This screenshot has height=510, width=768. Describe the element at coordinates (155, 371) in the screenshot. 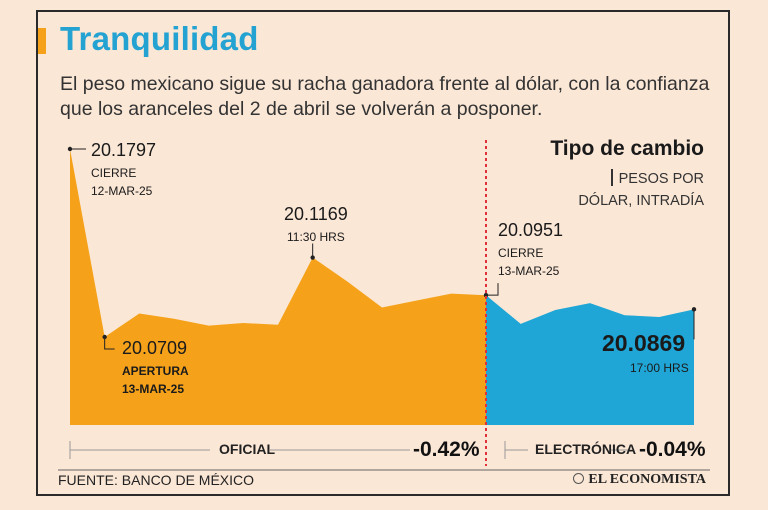

I see `label-apertura-text: APERTURA` at that location.